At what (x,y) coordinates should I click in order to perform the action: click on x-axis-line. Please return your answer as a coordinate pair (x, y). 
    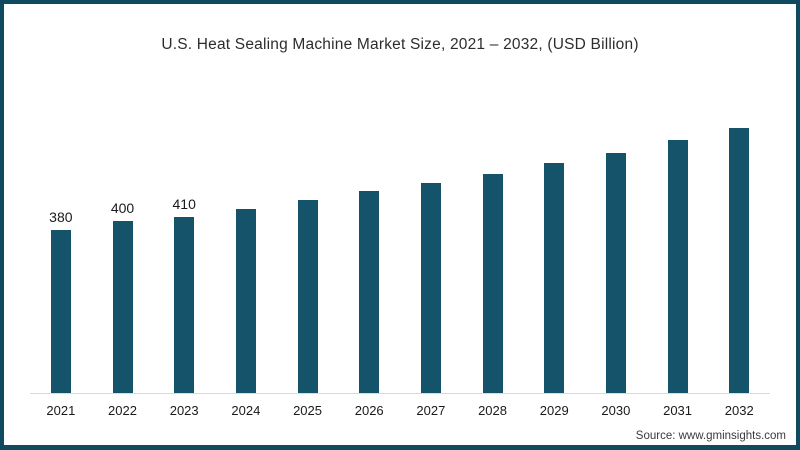
    Looking at the image, I should click on (400, 393).